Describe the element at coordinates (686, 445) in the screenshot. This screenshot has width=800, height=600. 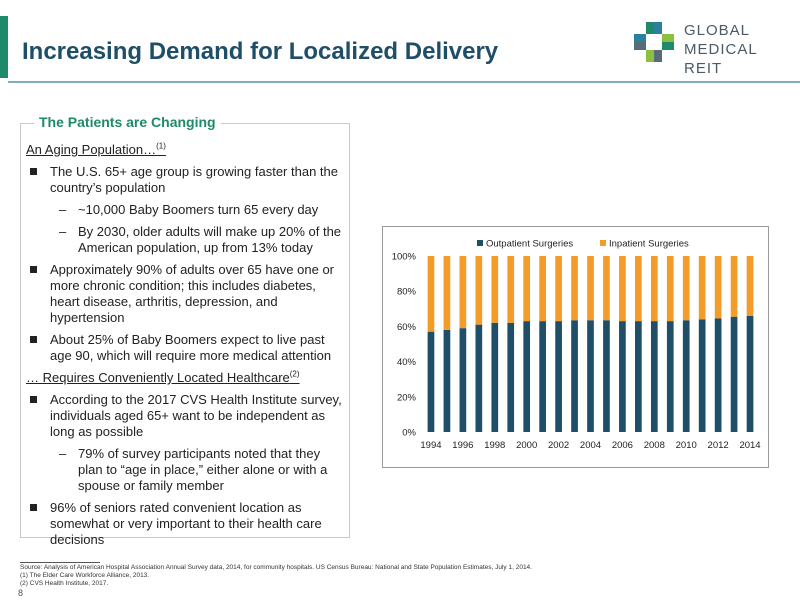
I see `x-tick-label: 2010` at that location.